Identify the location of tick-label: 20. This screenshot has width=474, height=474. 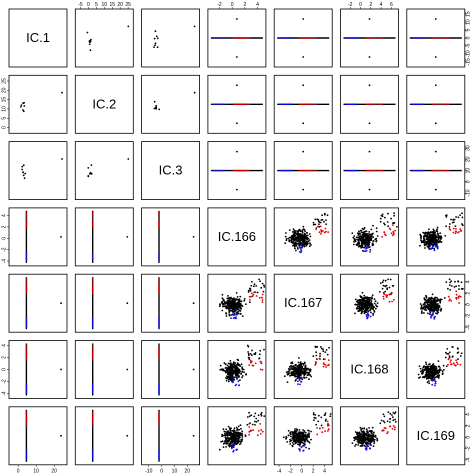
(188, 471).